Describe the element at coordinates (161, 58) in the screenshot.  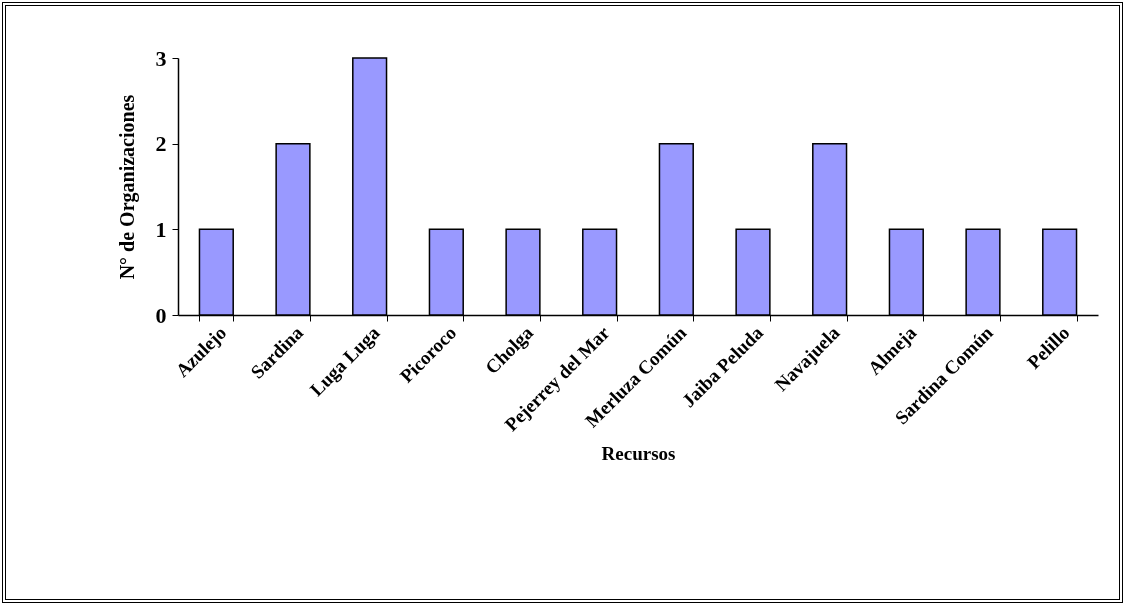
I see `y-tick-label: 3` at that location.